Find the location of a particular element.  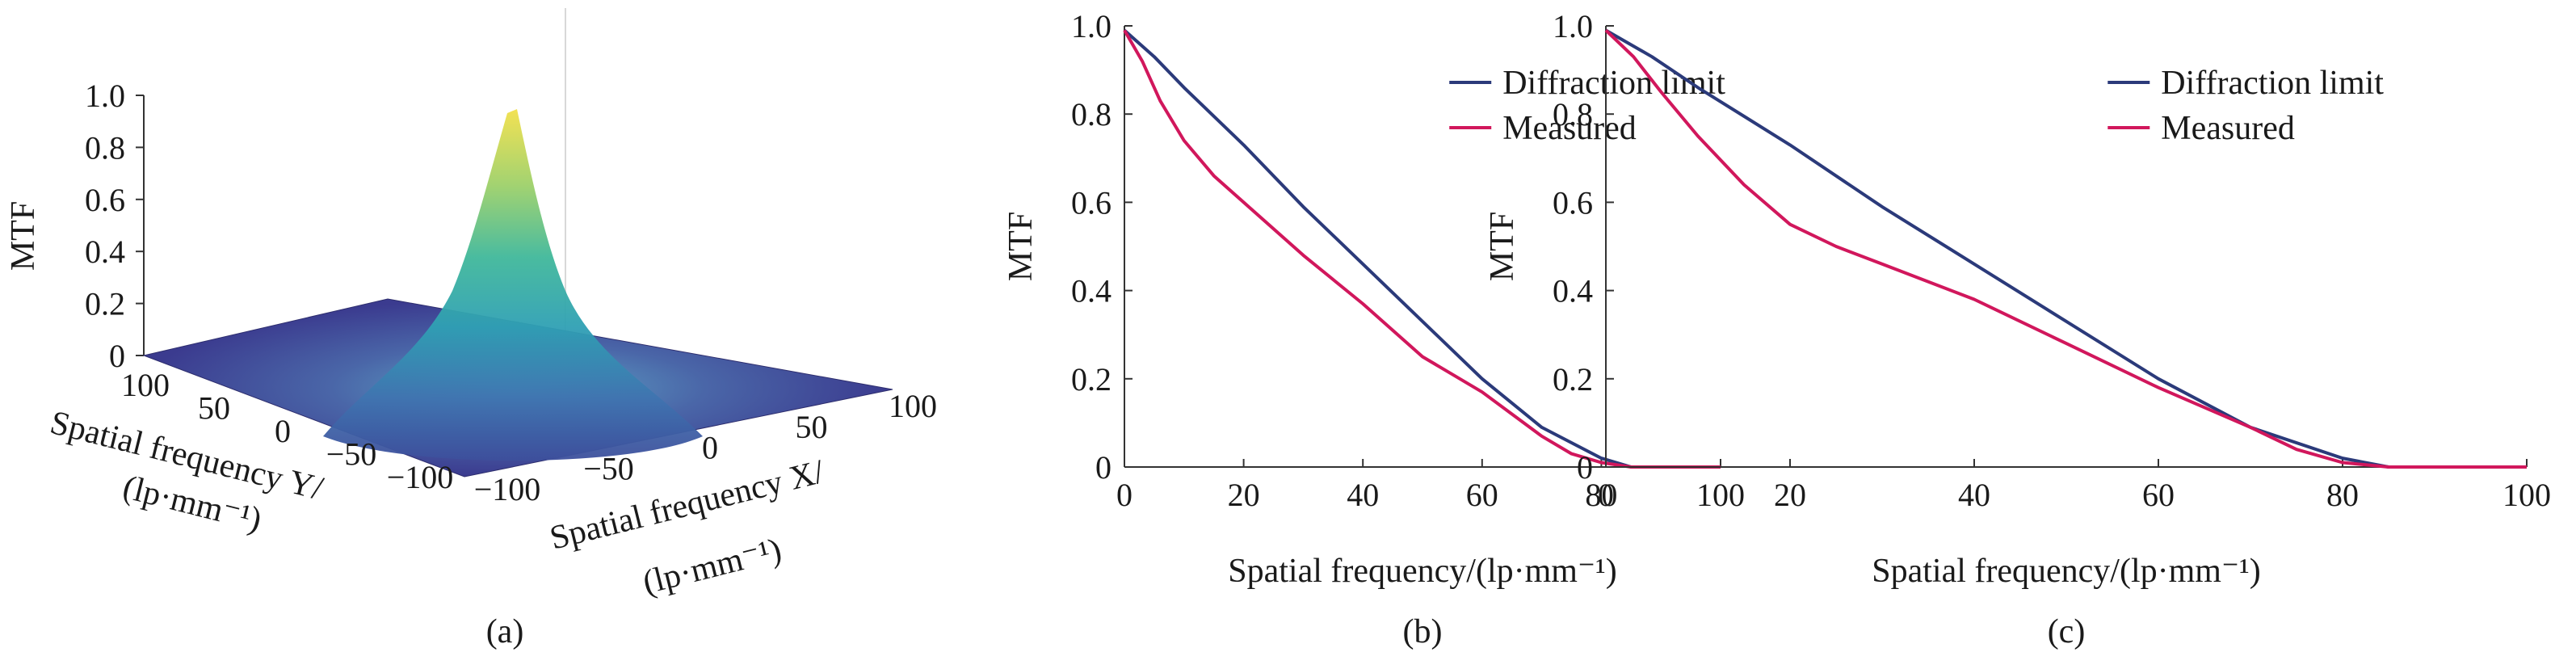

a-y-tick-label: −100 is located at coordinates (420, 477).